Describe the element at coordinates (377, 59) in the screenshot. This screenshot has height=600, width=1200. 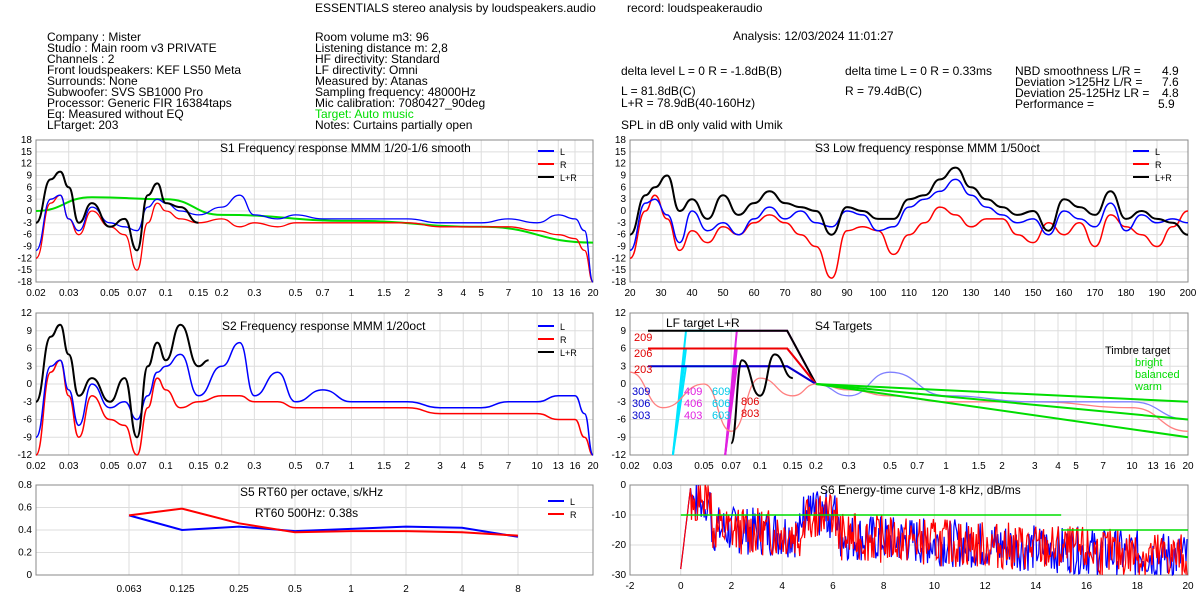
I see `info-mid-line: HF directivity: Standard` at that location.